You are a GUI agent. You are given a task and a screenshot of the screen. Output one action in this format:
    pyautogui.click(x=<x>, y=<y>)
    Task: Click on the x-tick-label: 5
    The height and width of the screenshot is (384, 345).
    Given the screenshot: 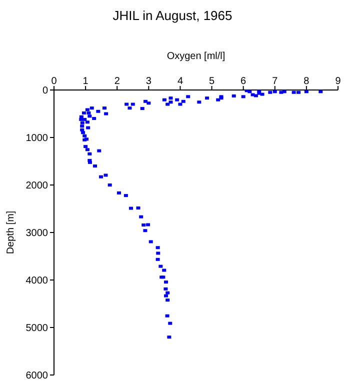 What is the action you would take?
    pyautogui.click(x=211, y=81)
    